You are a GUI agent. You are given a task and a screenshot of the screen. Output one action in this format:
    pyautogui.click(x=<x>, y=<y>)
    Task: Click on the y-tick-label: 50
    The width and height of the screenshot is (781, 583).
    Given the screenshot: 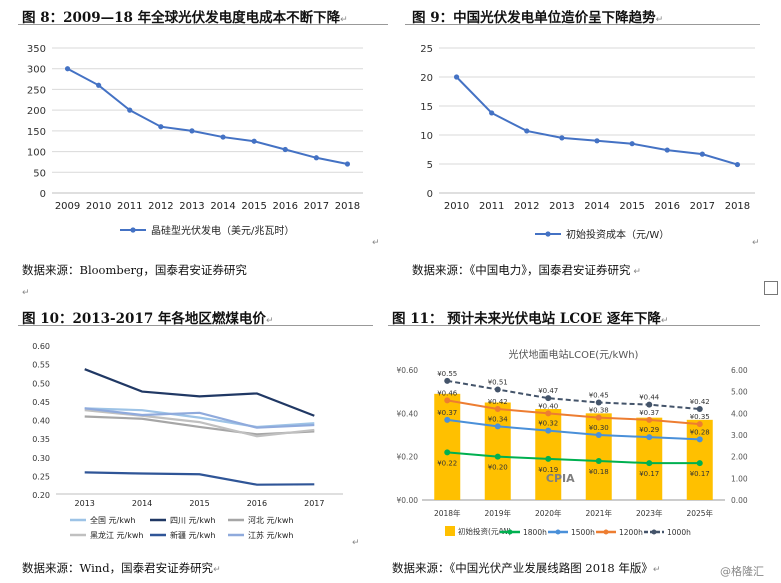 What is the action you would take?
    pyautogui.click(x=39, y=173)
    